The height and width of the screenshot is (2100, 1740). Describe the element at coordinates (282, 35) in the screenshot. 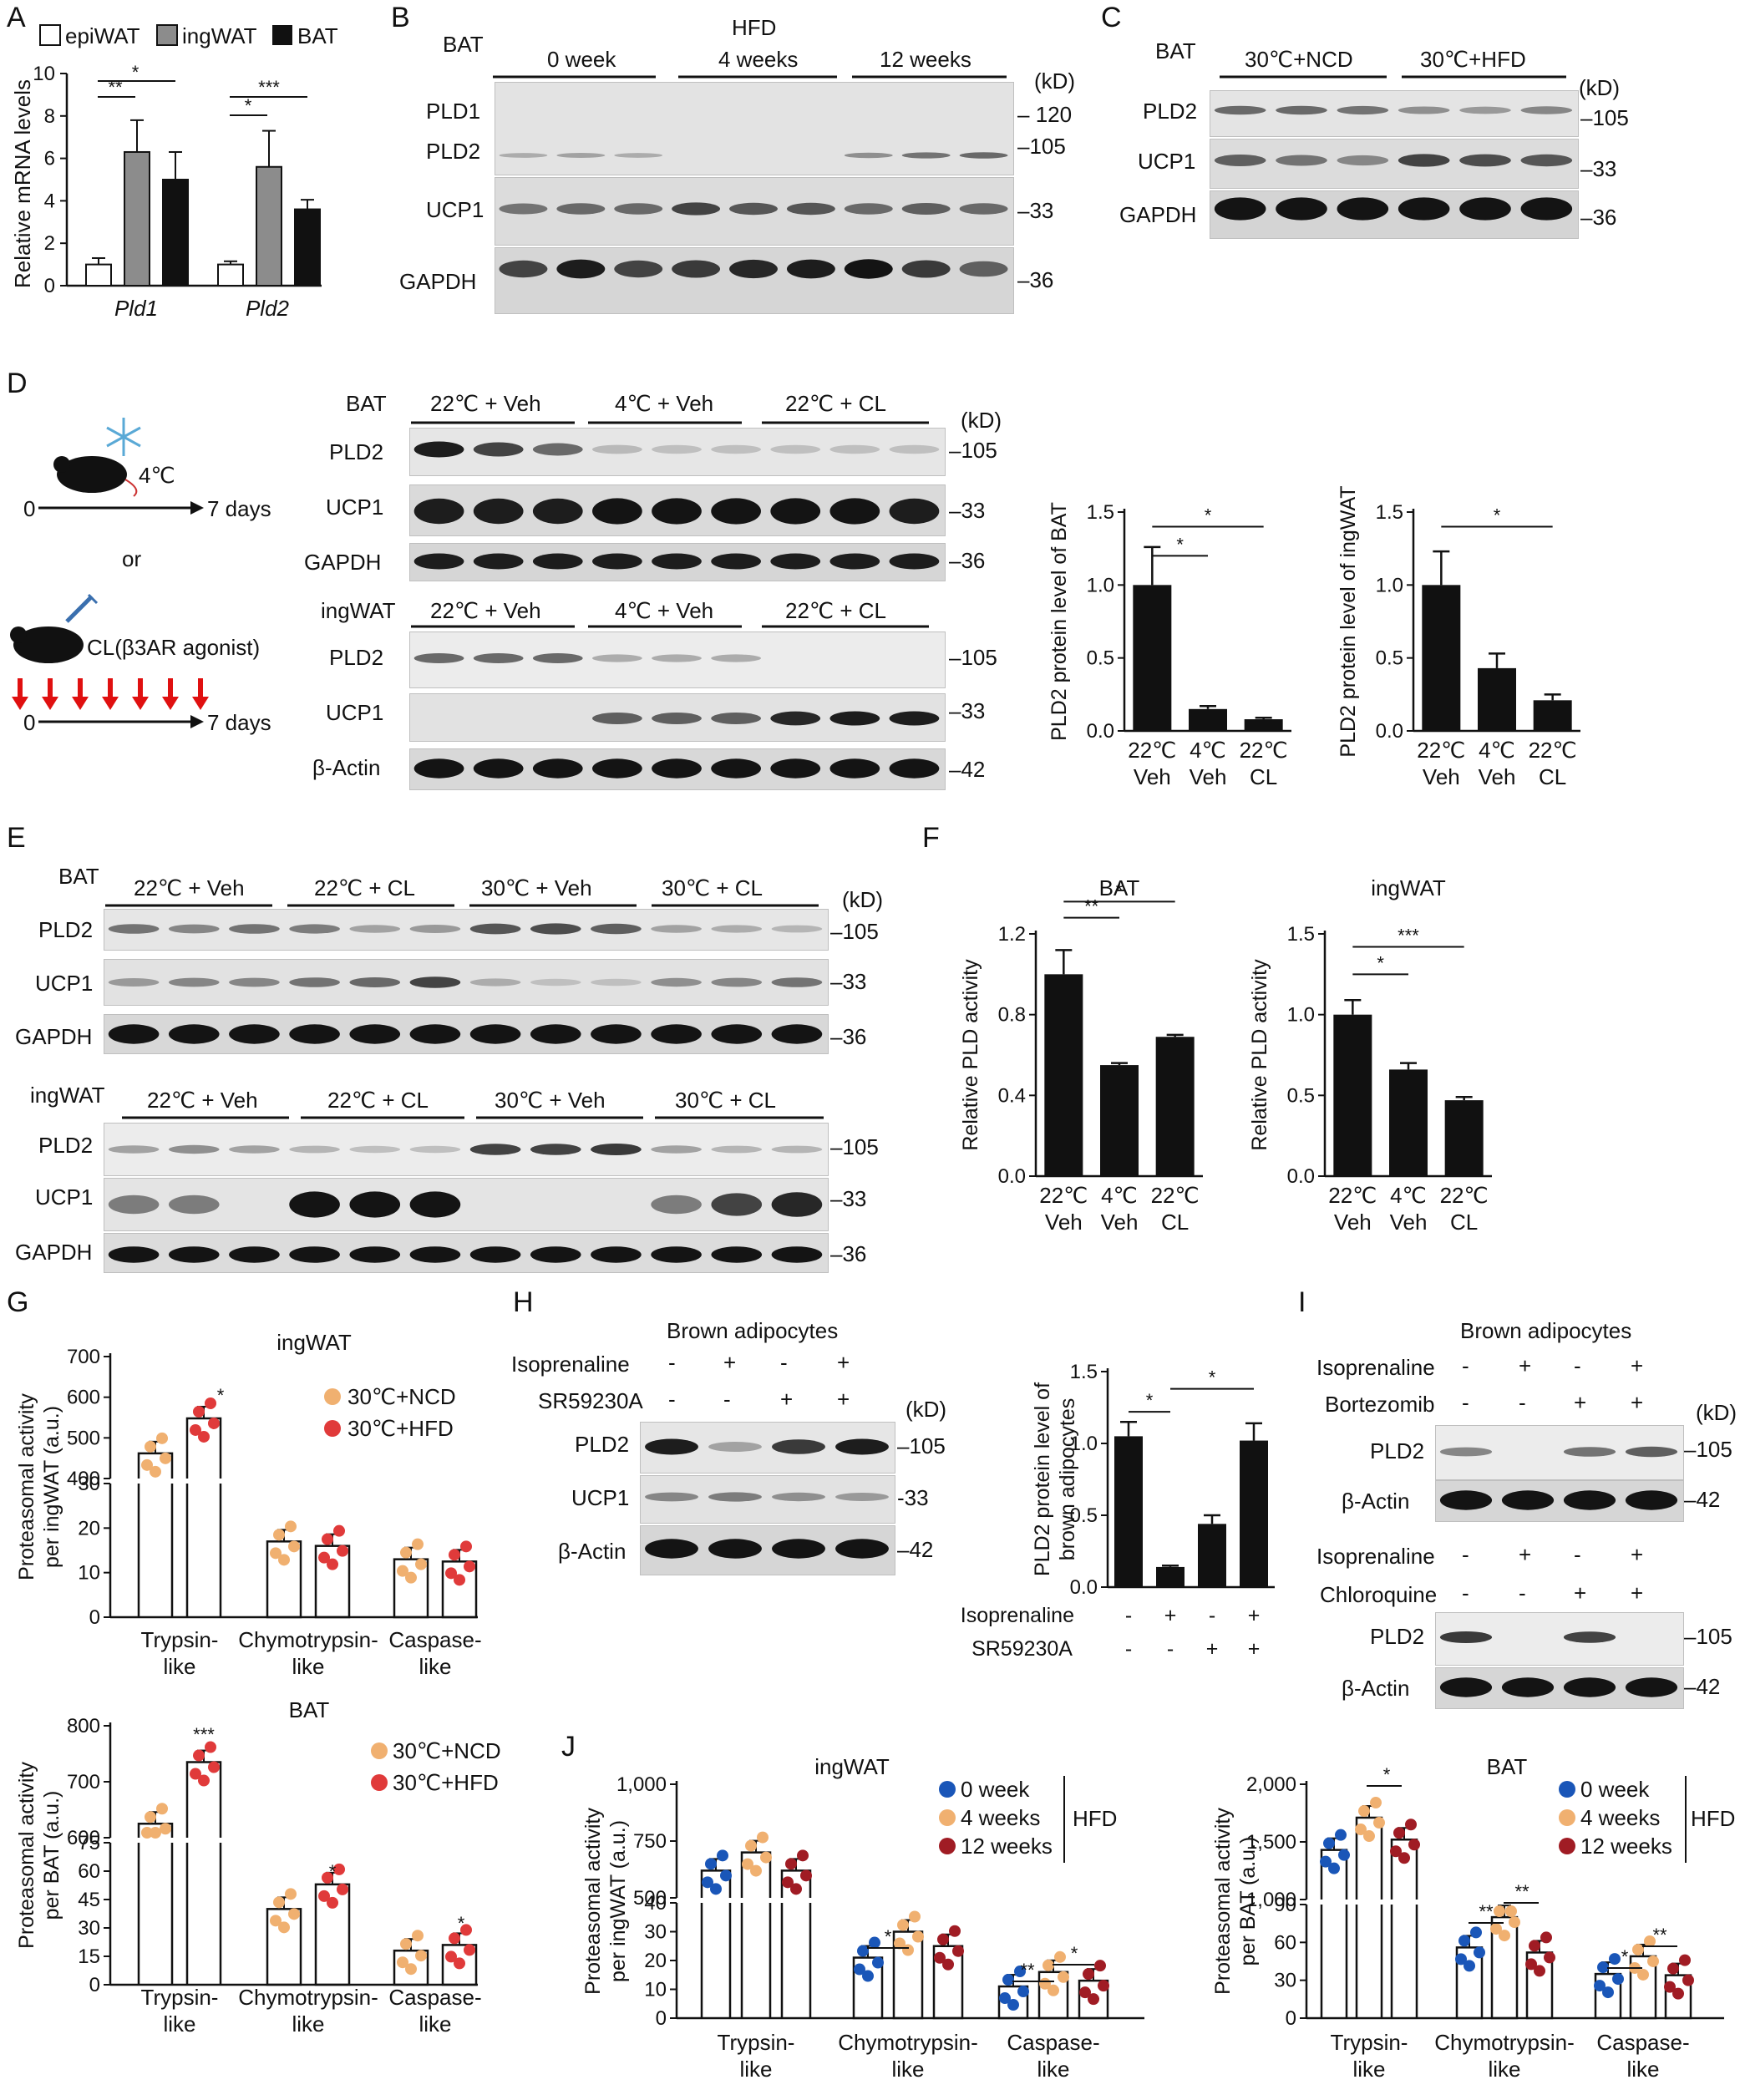

I see `legend-swatch-bat` at that location.